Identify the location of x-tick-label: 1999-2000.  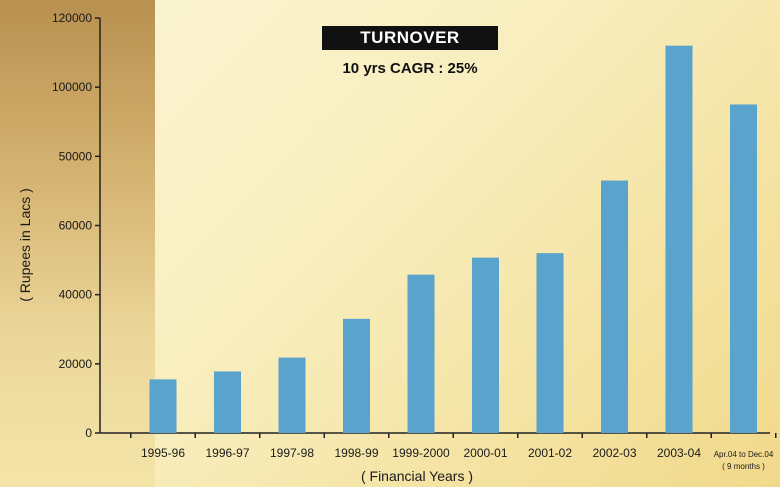
(421, 453).